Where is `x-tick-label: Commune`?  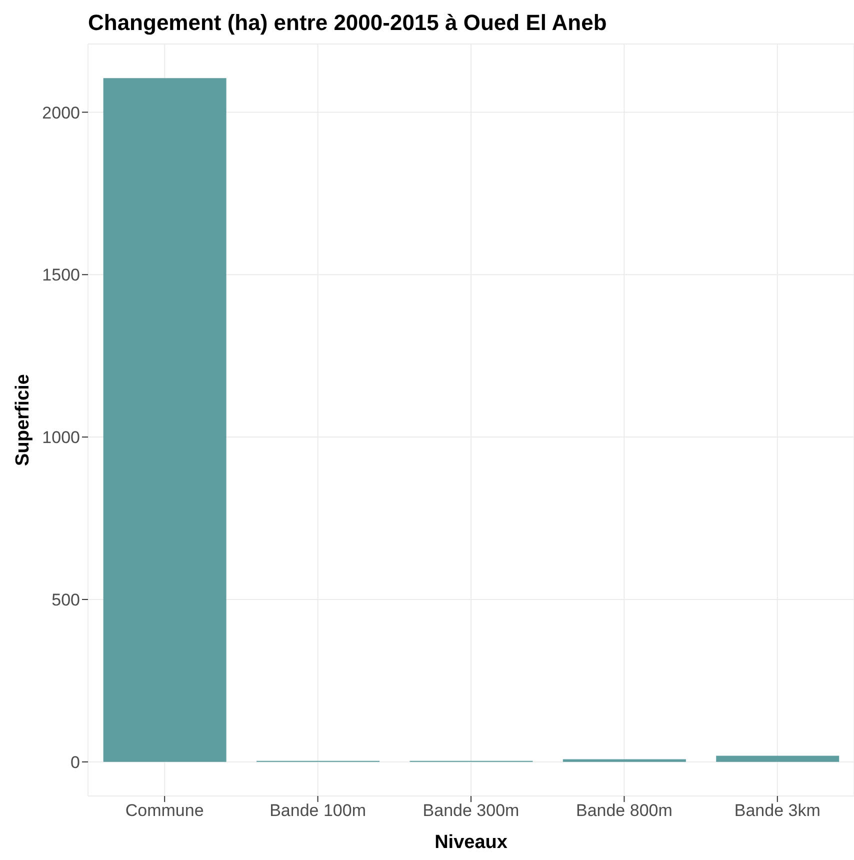
x-tick-label: Commune is located at coordinates (164, 810).